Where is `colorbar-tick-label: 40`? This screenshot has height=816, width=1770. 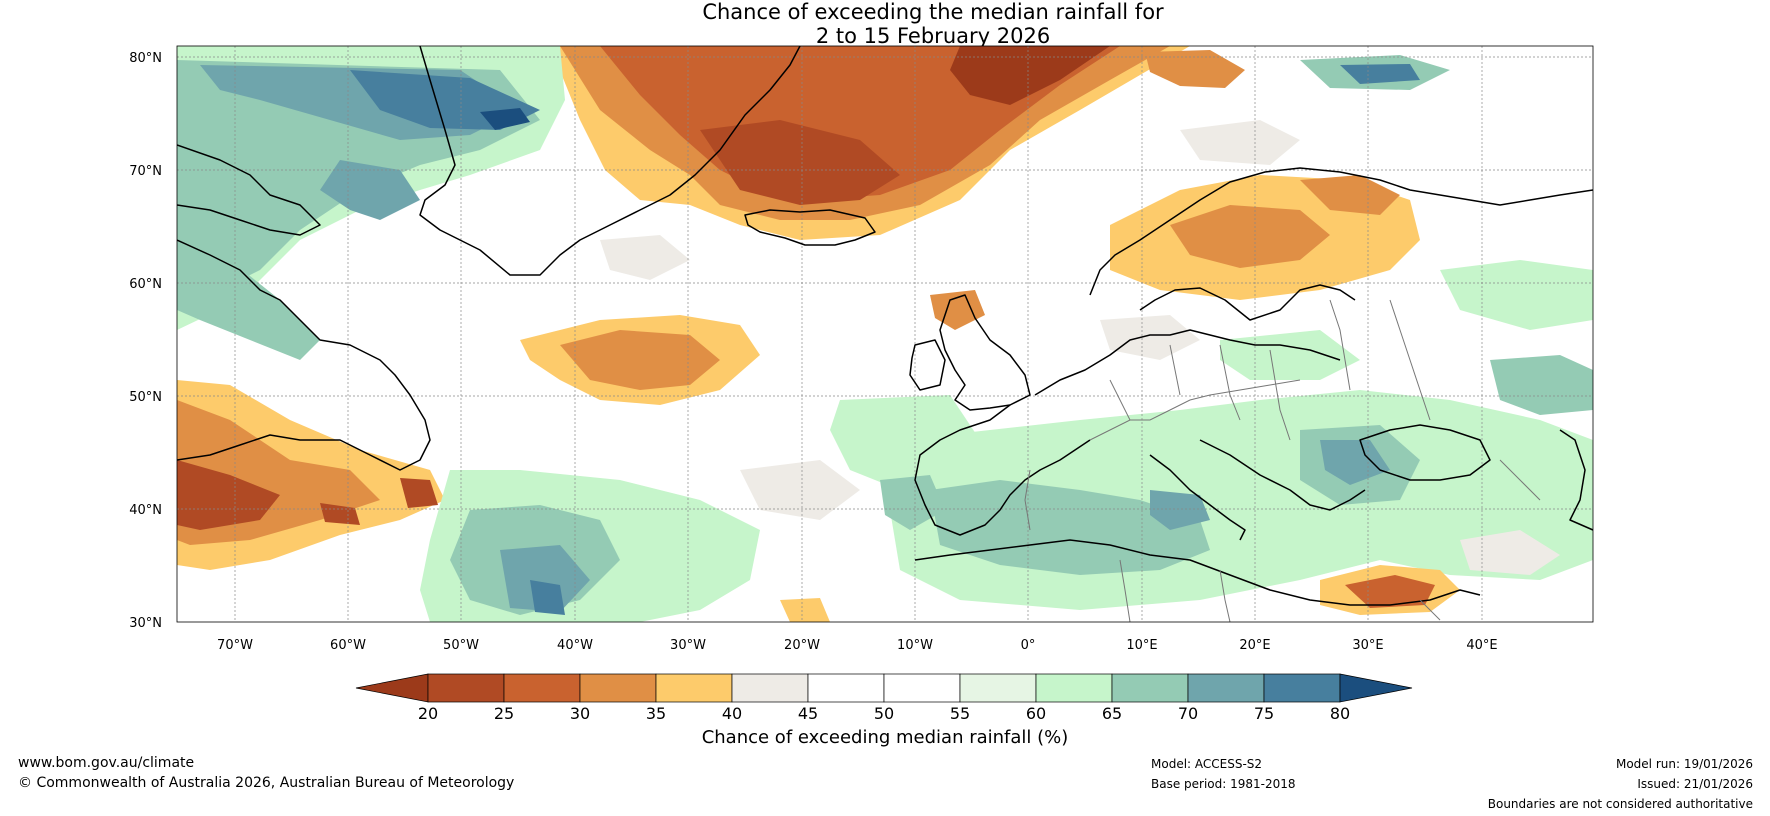 colorbar-tick-label: 40 is located at coordinates (732, 713).